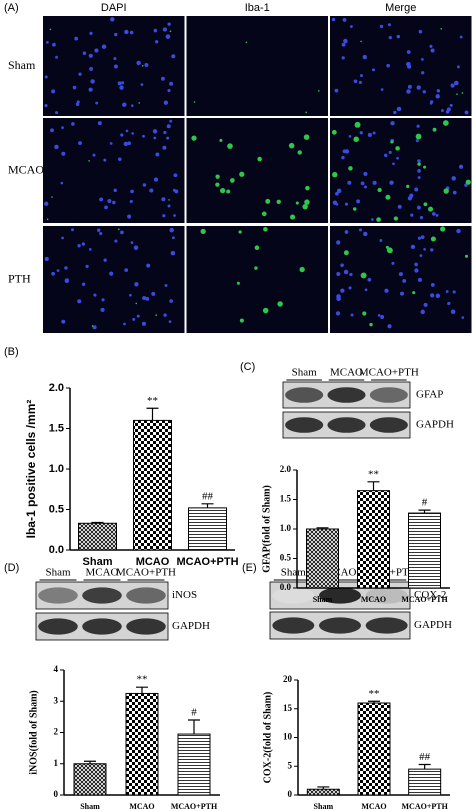  I want to click on y-tick-label: 1.0, so click(56, 469).